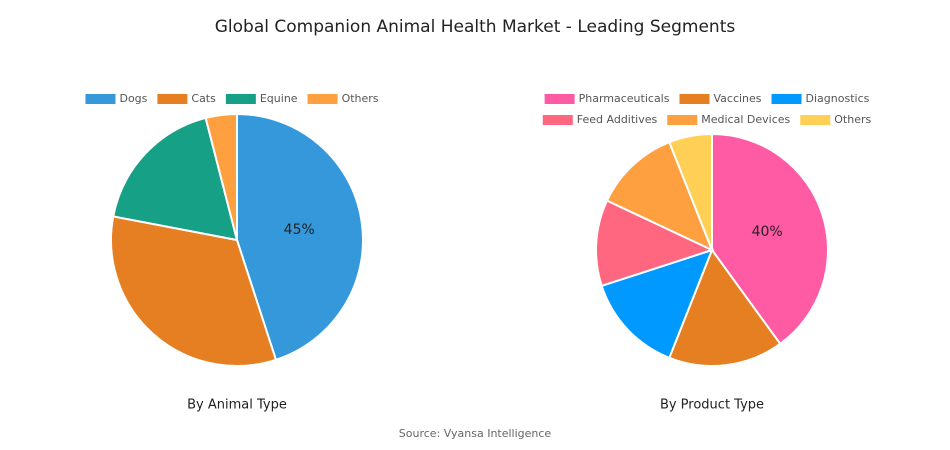 The image size is (950, 450). What do you see at coordinates (712, 405) in the screenshot?
I see `chart-title: By Product Type` at bounding box center [712, 405].